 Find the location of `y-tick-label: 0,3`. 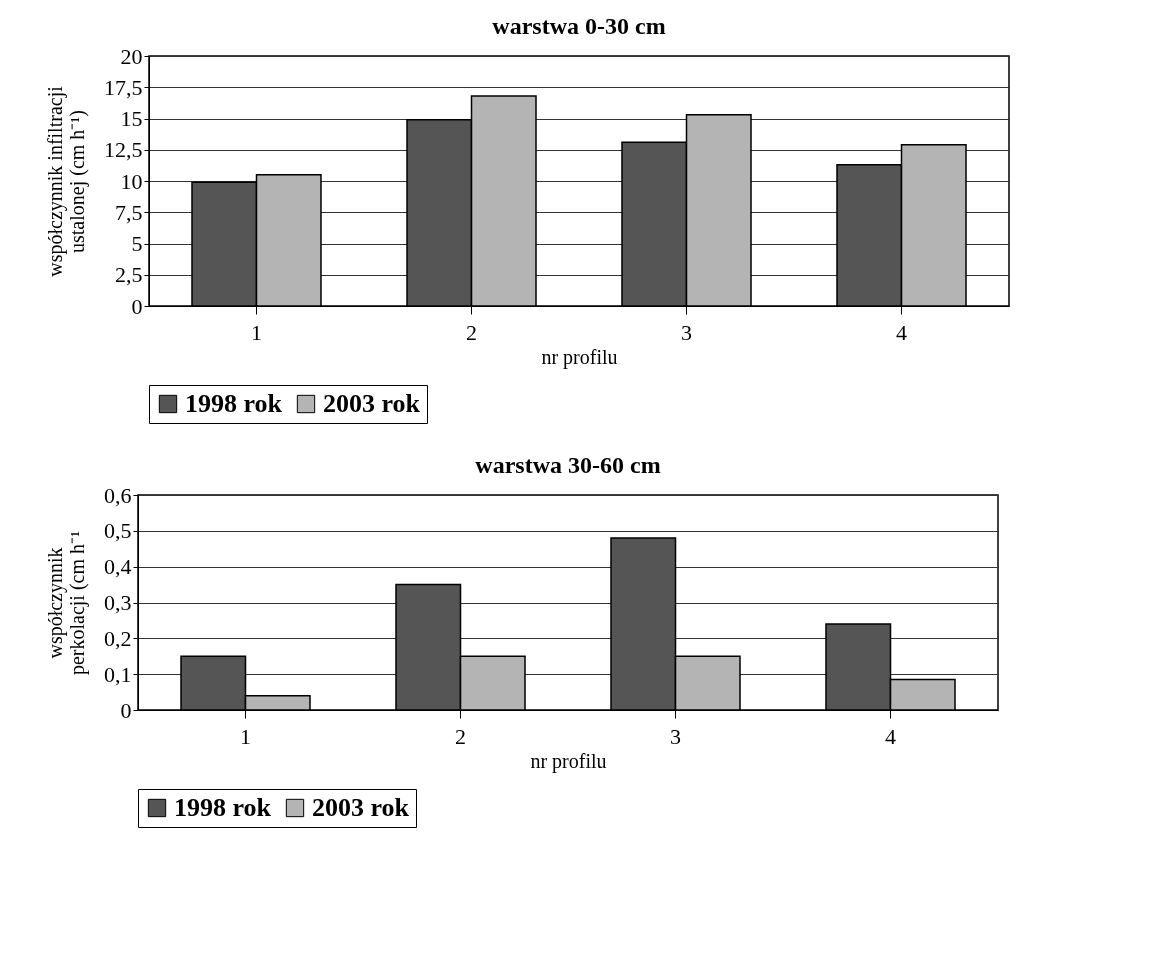

y-tick-label: 0,3 is located at coordinates (118, 602).